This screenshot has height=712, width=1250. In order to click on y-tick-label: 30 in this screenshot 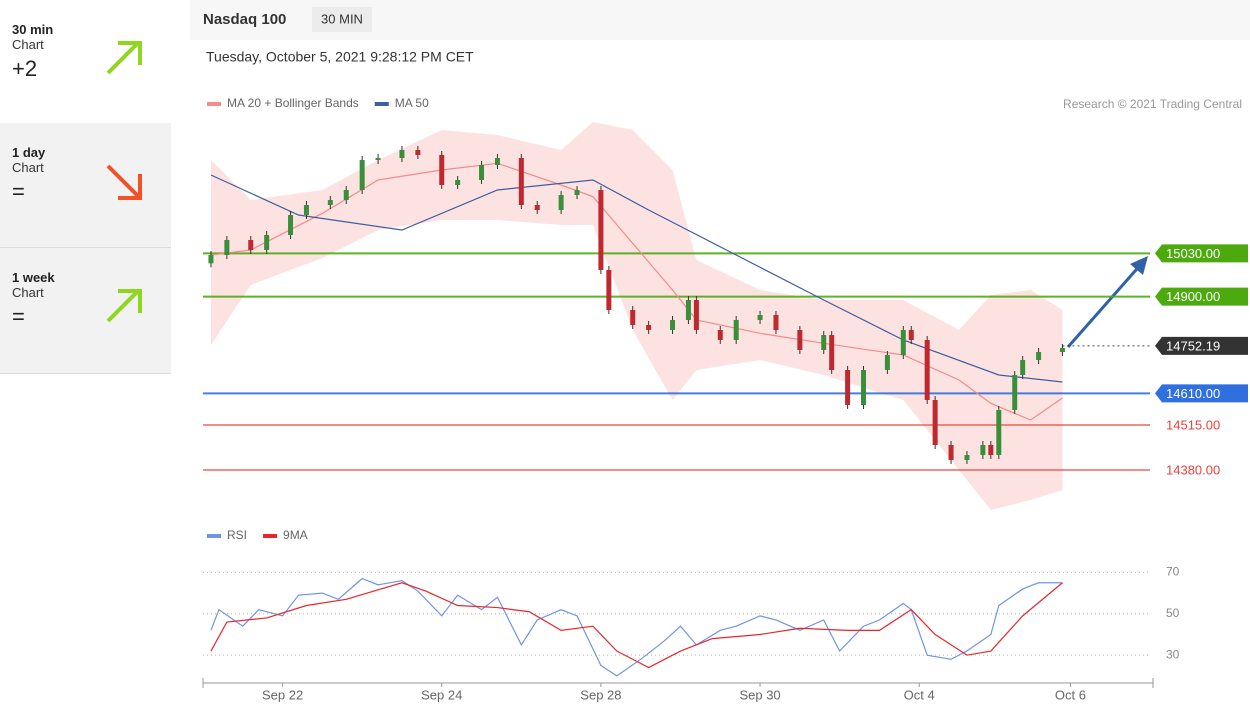, I will do `click(1173, 654)`.